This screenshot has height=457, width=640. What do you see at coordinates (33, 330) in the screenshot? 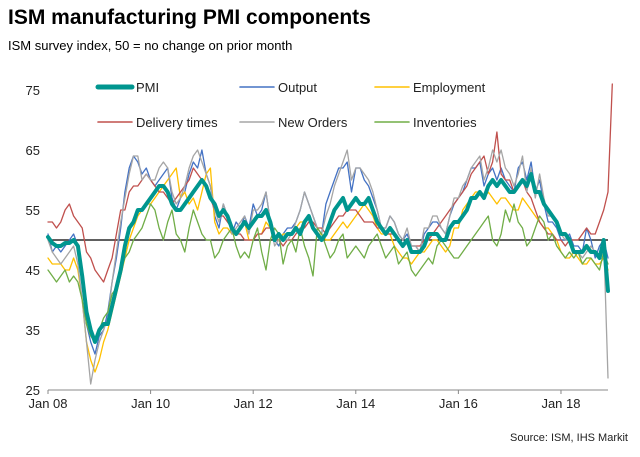
I see `y-tick-label: 35` at bounding box center [33, 330].